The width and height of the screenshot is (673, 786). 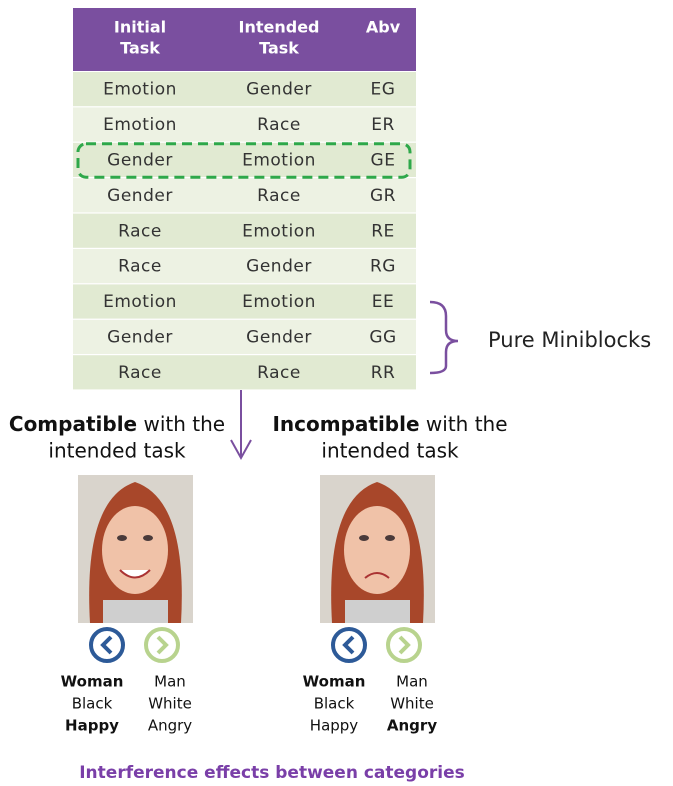 I want to click on table-cell: RR, so click(x=383, y=373).